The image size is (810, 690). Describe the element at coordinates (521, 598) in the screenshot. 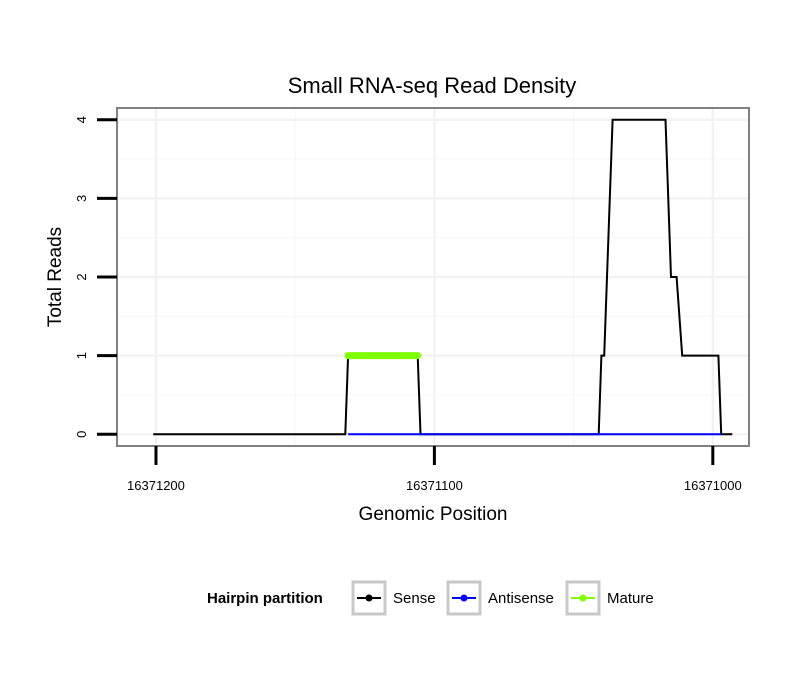

I see `legend-label-antisense: Antisense` at that location.